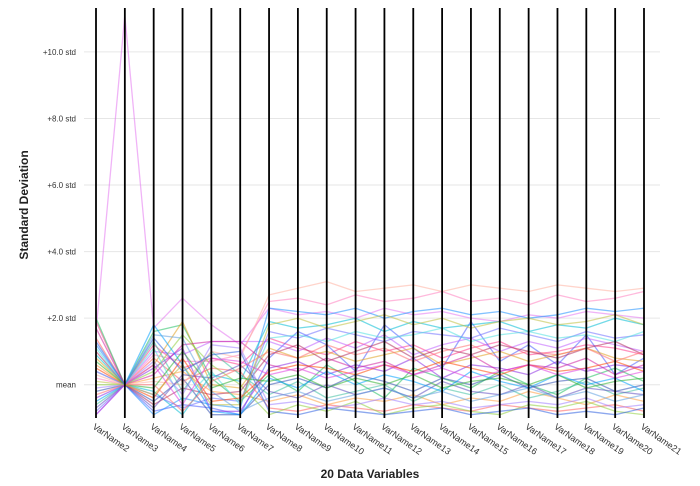 This screenshot has height=486, width=700. What do you see at coordinates (61, 318) in the screenshot?
I see `y-tick-label: +2.0 std` at bounding box center [61, 318].